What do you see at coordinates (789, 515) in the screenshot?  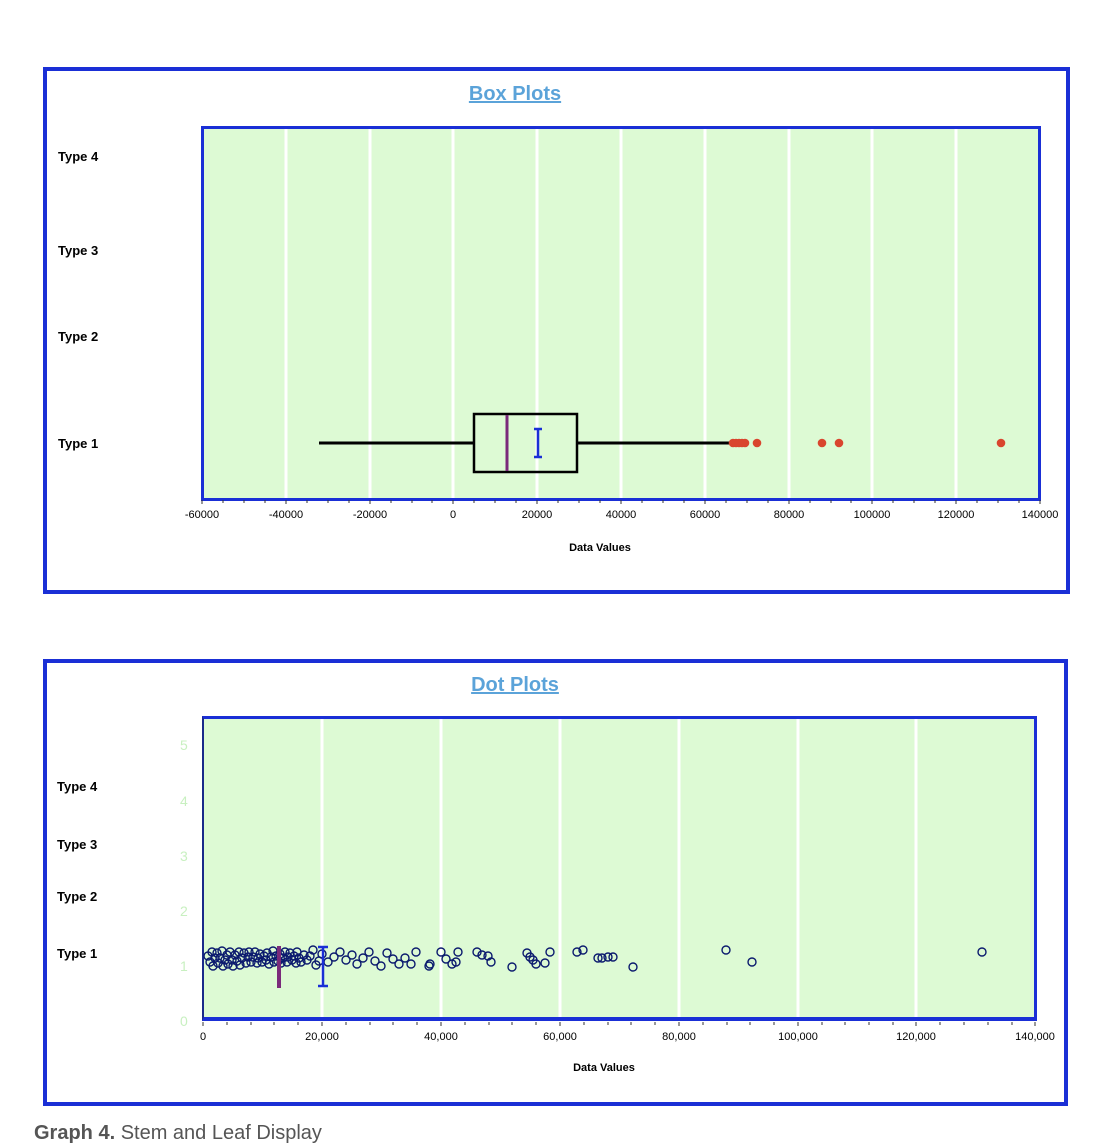 I see `box-x-tick: 80000` at bounding box center [789, 515].